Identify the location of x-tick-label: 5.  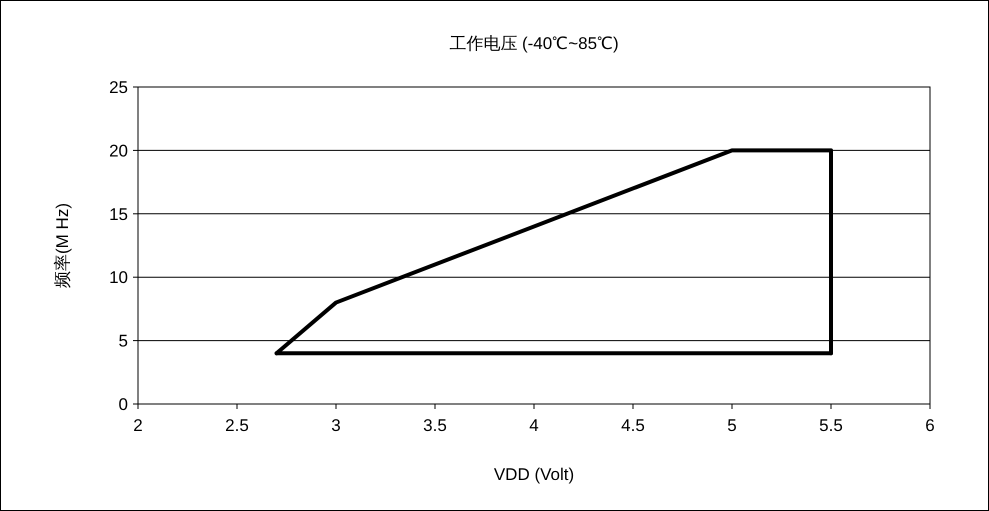
(732, 425).